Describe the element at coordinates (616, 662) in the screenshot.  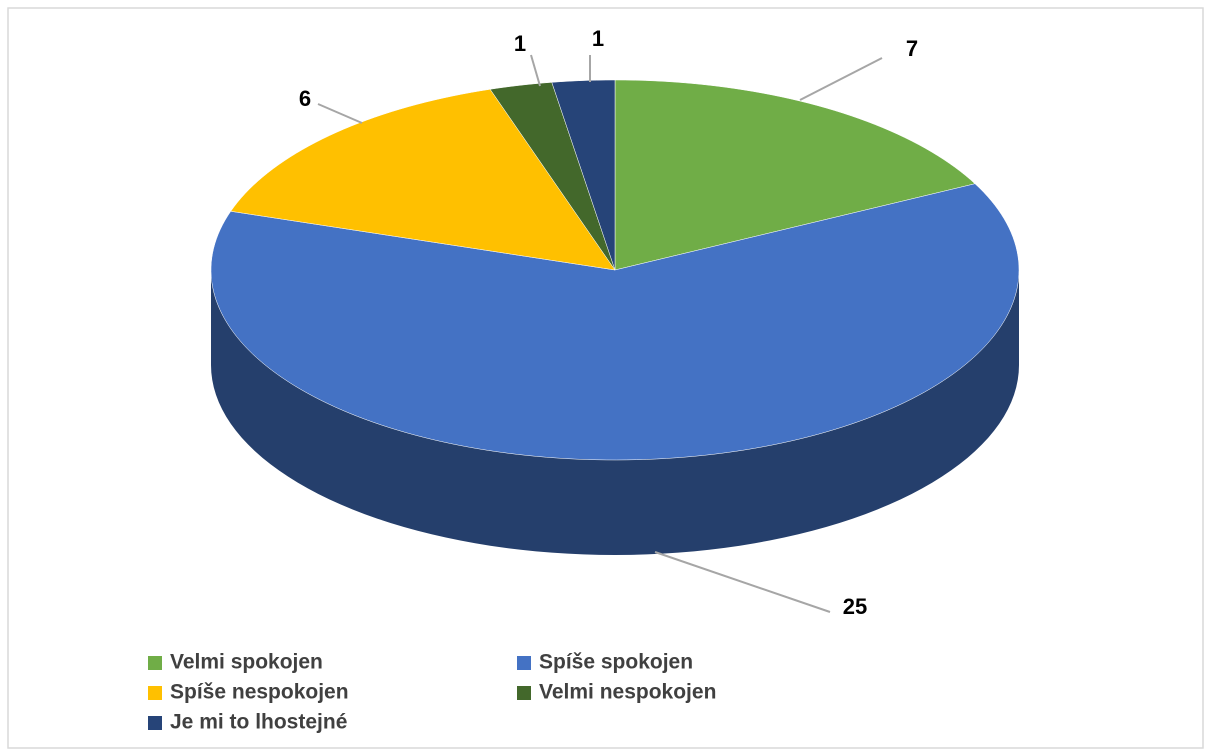
I see `legend-label: Spíše spokojen` at that location.